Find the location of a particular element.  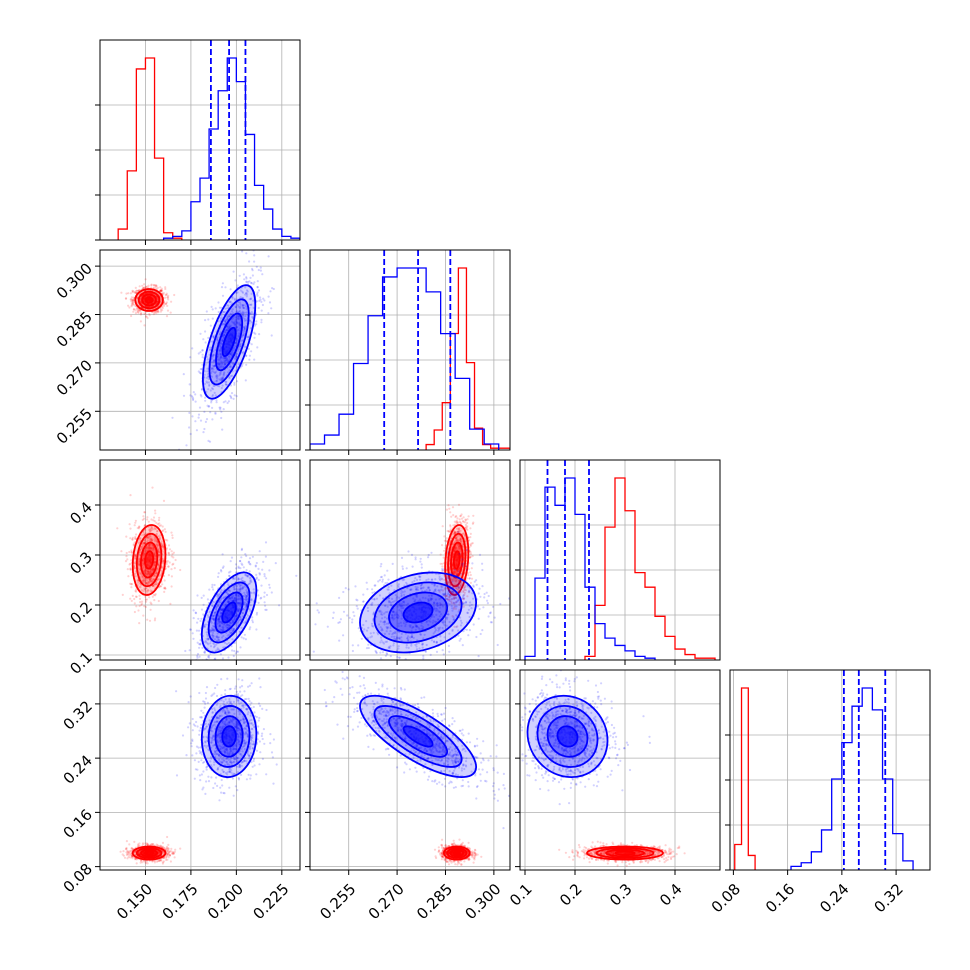

hist-panel-3-frame is located at coordinates (830, 770).